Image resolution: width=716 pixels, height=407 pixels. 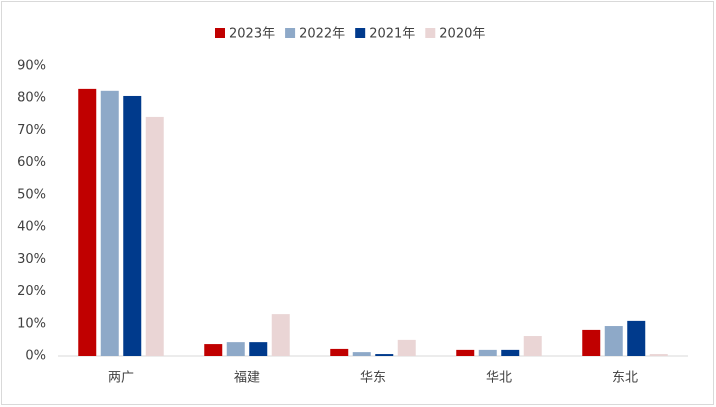 What do you see at coordinates (31, 323) in the screenshot?
I see `y-tick-label: 10%` at bounding box center [31, 323].